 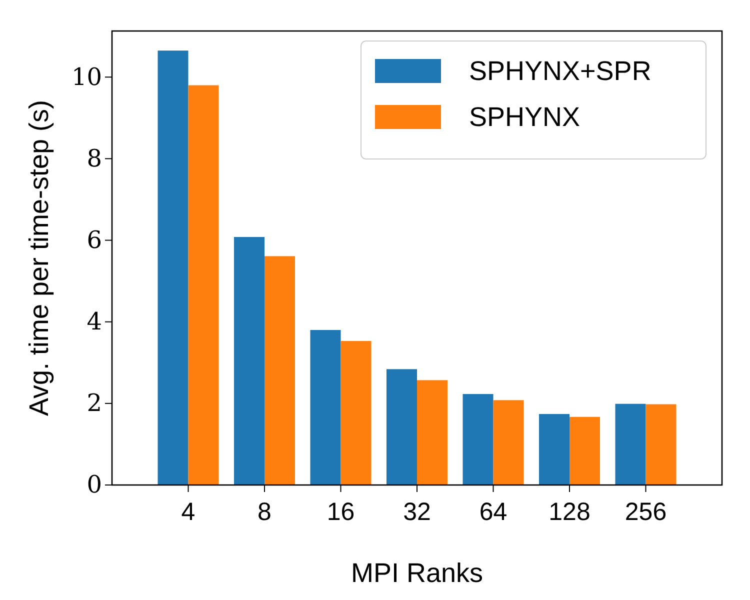 I want to click on x-tick-label: 16, so click(x=340, y=512).